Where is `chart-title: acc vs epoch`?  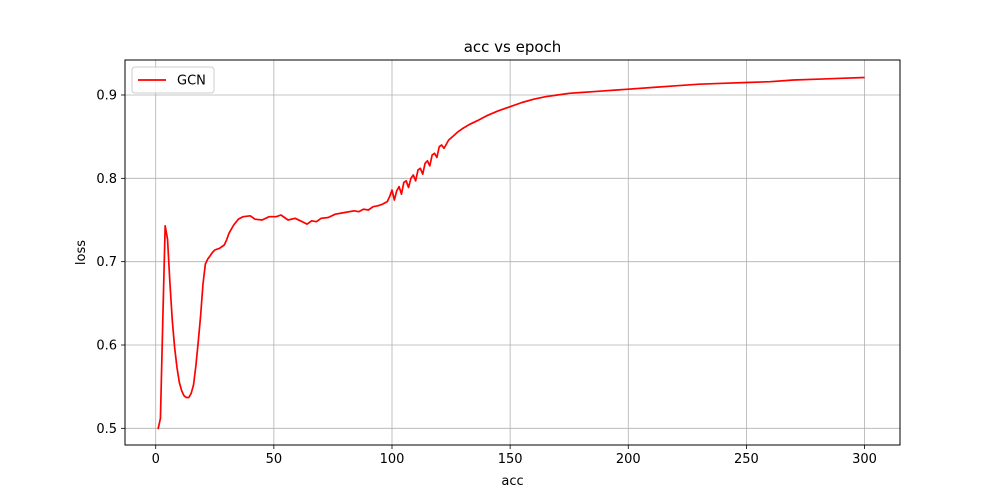
chart-title: acc vs epoch is located at coordinates (513, 47).